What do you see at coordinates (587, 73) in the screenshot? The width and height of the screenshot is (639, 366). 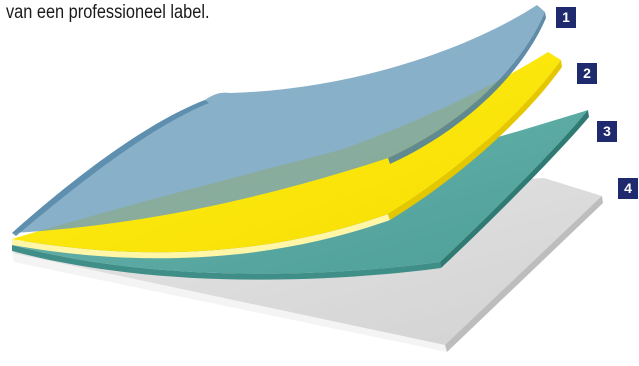 I see `layer-2-badge: 2` at bounding box center [587, 73].